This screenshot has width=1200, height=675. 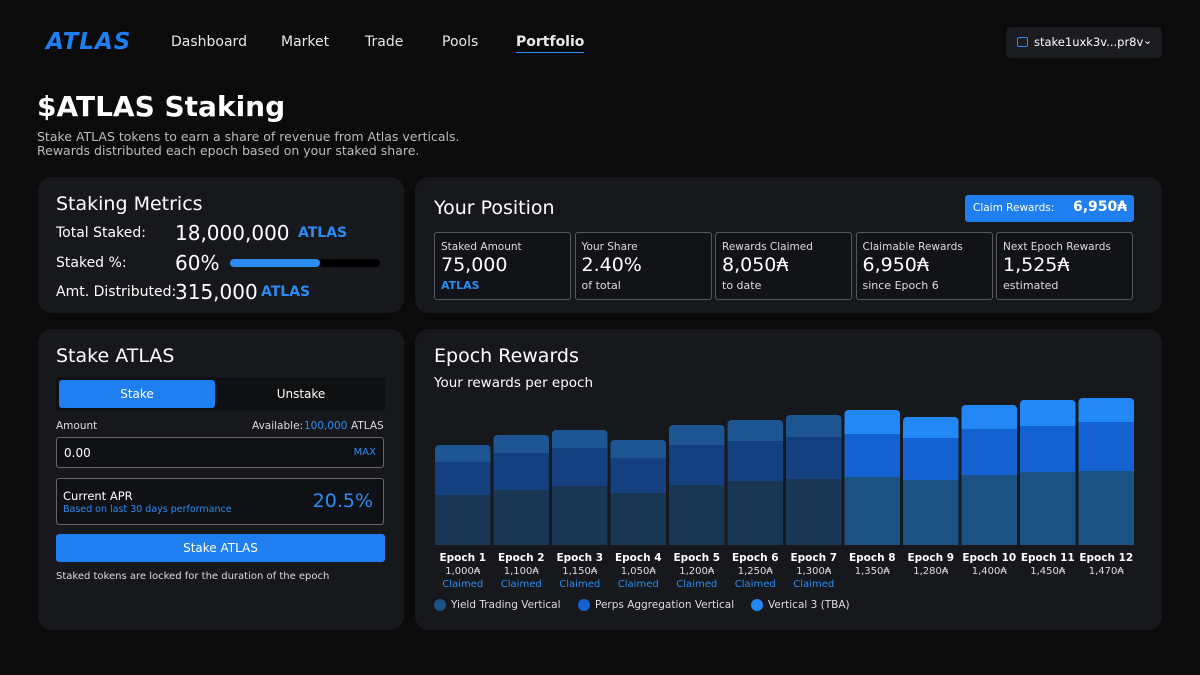 What do you see at coordinates (1022, 42) in the screenshot?
I see `wallet-icon` at bounding box center [1022, 42].